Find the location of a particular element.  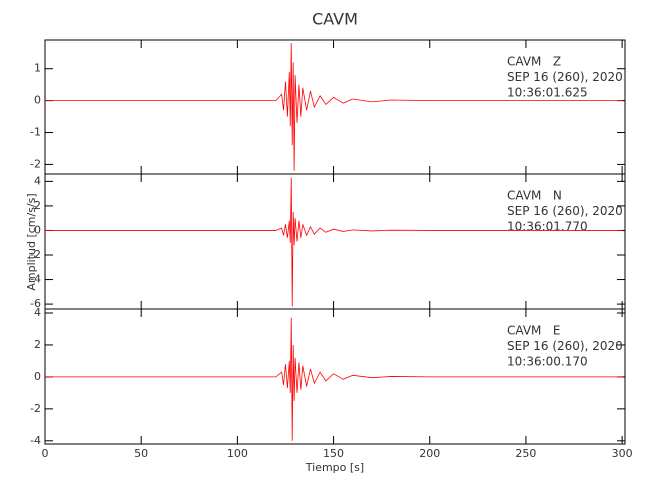

annotation: 10:36:00.170 is located at coordinates (547, 362).